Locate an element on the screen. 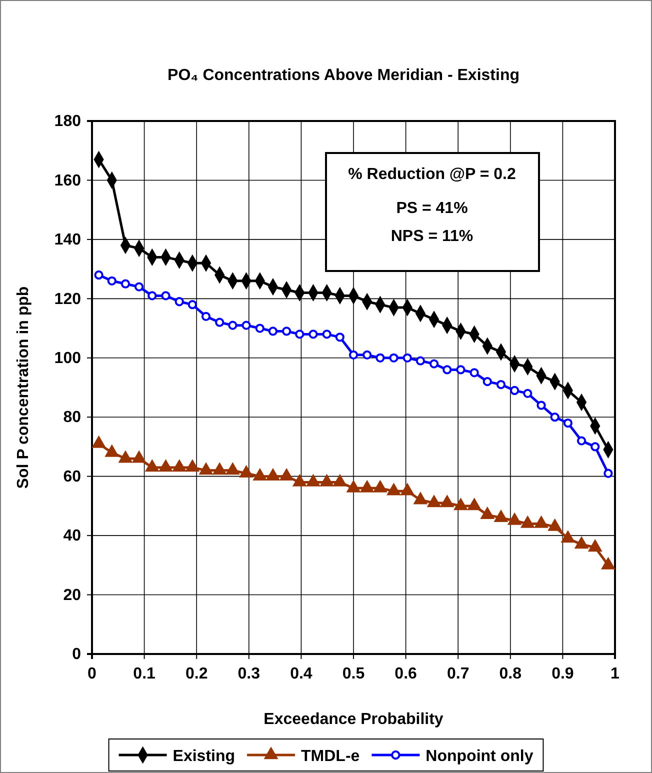 The width and height of the screenshot is (652, 773). note-box: % Reduction @P = 0.2 PS = 41% NPS = 11% is located at coordinates (432, 212).